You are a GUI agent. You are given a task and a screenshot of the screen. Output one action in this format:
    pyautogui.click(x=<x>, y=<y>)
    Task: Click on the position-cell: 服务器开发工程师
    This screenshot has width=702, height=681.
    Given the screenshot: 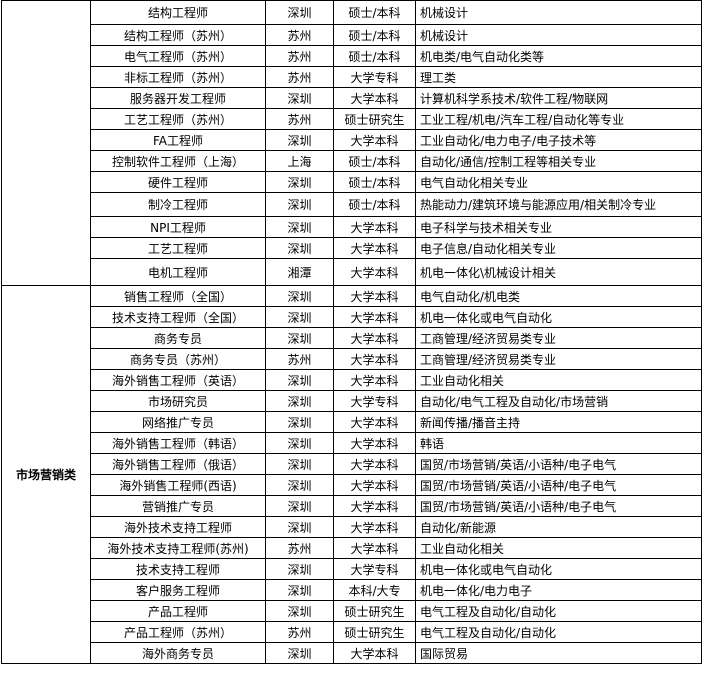 What is the action you would take?
    pyautogui.click(x=178, y=98)
    